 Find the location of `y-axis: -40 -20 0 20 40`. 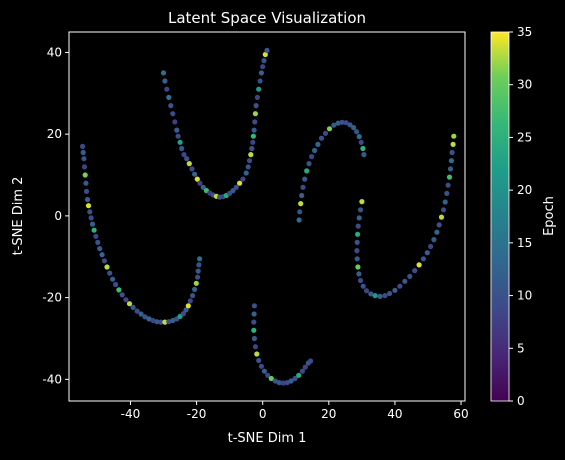

y-axis: -40 -20 0 20 40 is located at coordinates (55, 215).